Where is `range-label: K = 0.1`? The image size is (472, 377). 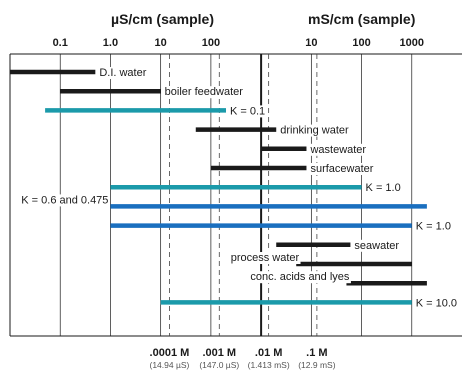
range-label: K = 0.1 is located at coordinates (247, 111).